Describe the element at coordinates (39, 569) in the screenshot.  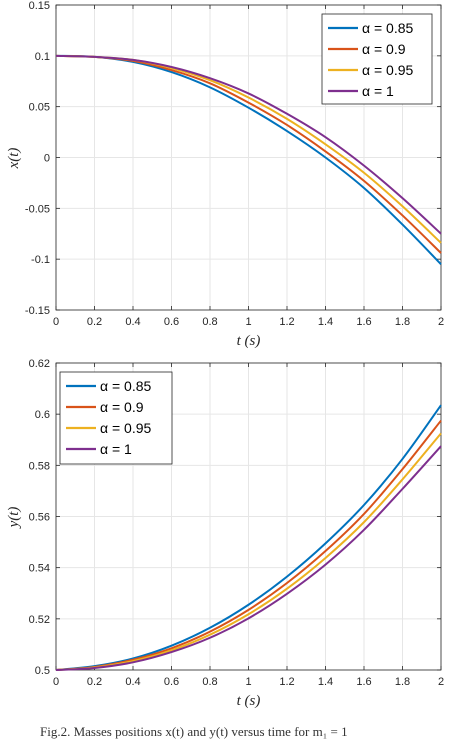
I see `y-tick-label: 0.54` at that location.